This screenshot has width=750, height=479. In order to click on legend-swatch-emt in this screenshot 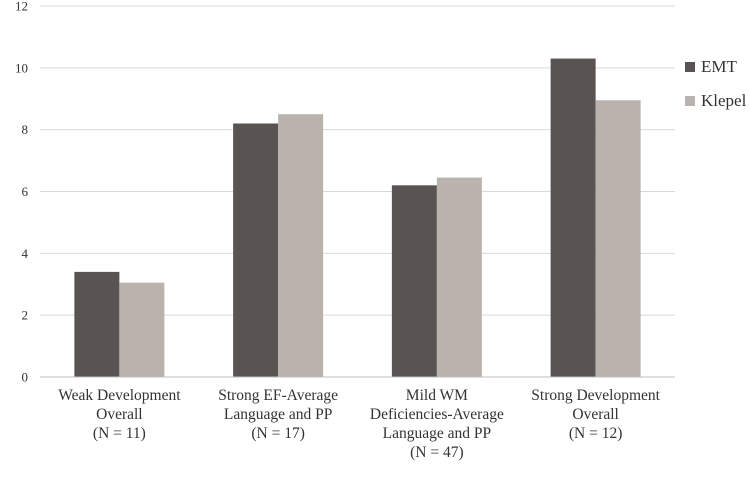, I will do `click(690, 67)`.